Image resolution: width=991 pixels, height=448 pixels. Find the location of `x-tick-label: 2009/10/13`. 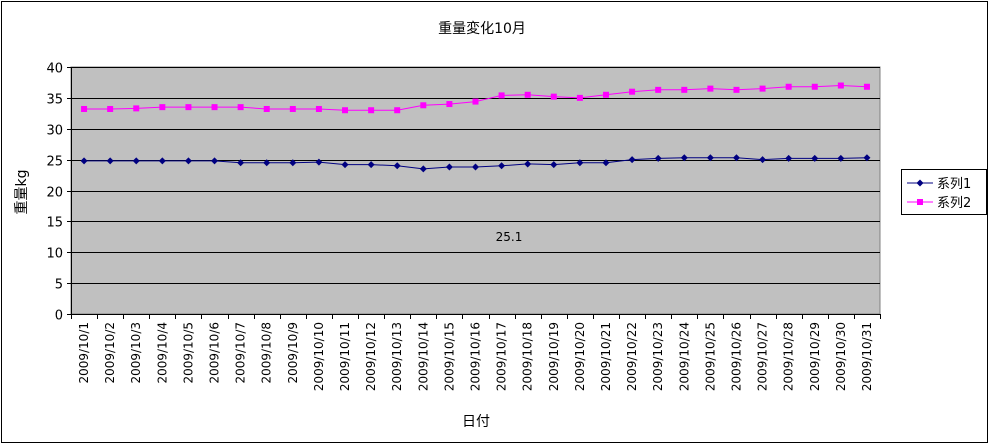

x-tick-label: 2009/10/13 is located at coordinates (397, 356).